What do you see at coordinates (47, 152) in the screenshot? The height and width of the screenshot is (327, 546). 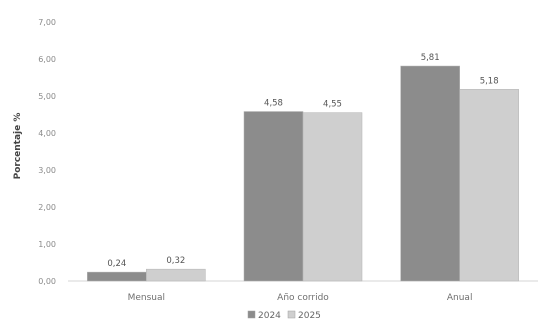 I see `y-axis: 0,00 1,00 2,00 3,00 4,00 5,00 6,00 7,00` at bounding box center [47, 152].